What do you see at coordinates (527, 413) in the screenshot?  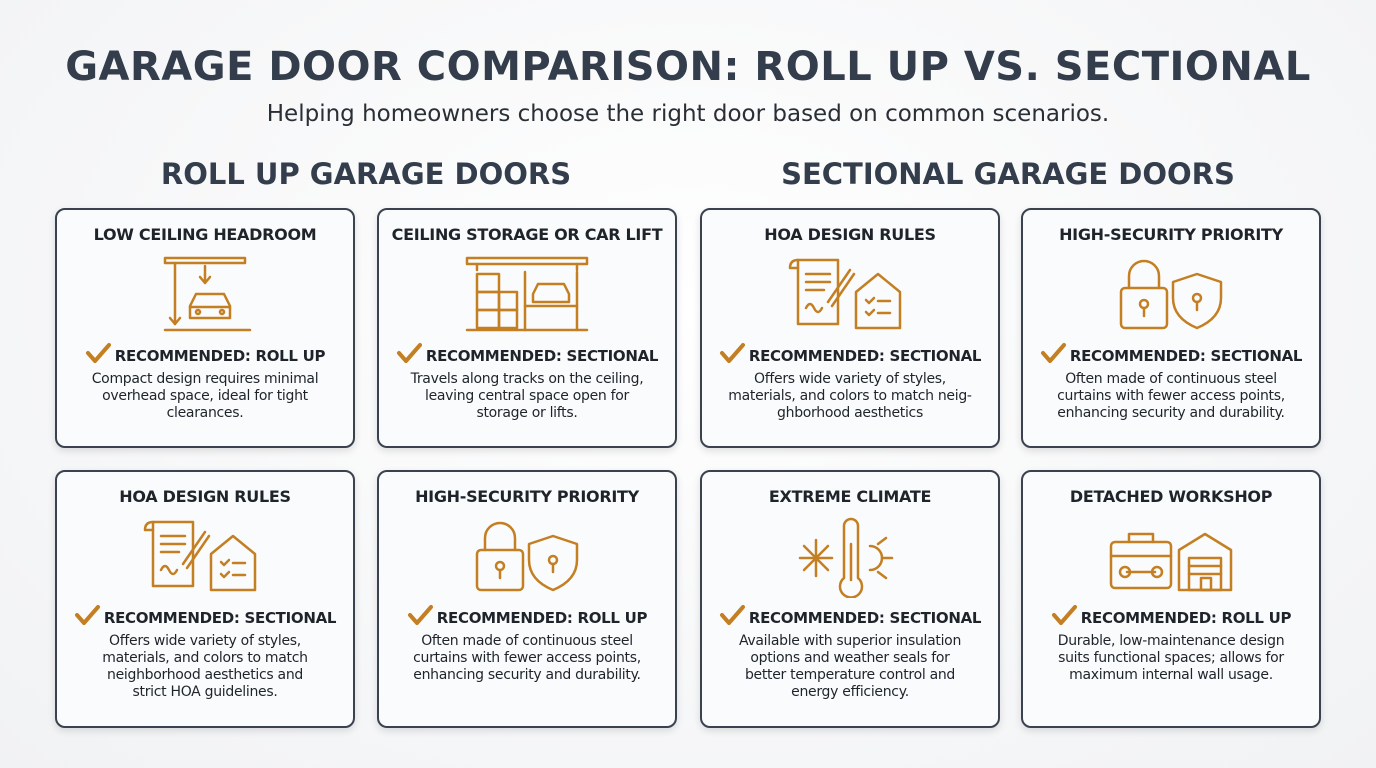 I see `description-line: storage or lifts.` at bounding box center [527, 413].